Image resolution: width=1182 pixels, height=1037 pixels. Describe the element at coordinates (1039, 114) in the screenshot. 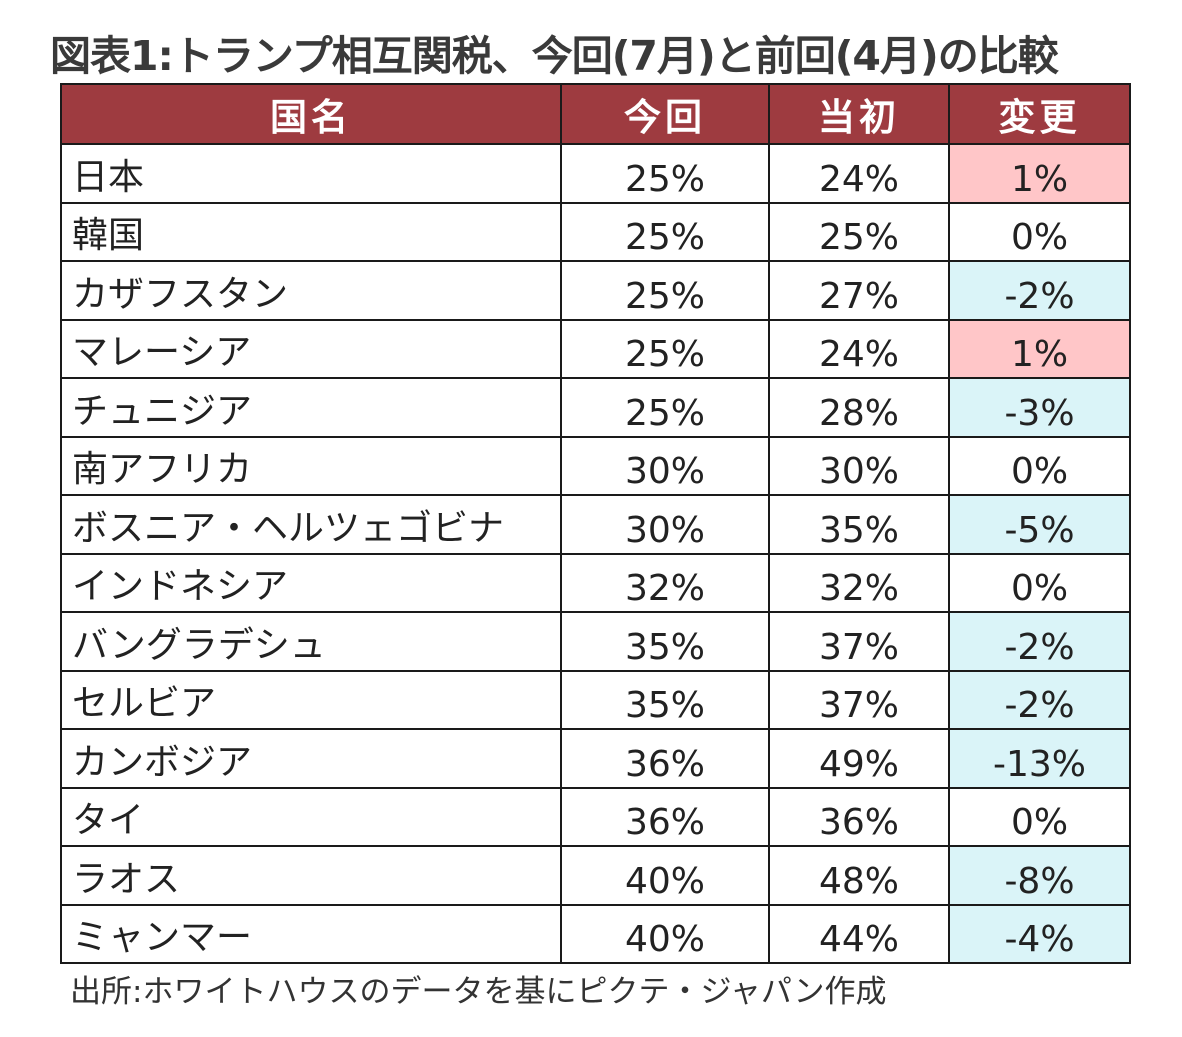

I see `header-change: 変更` at that location.